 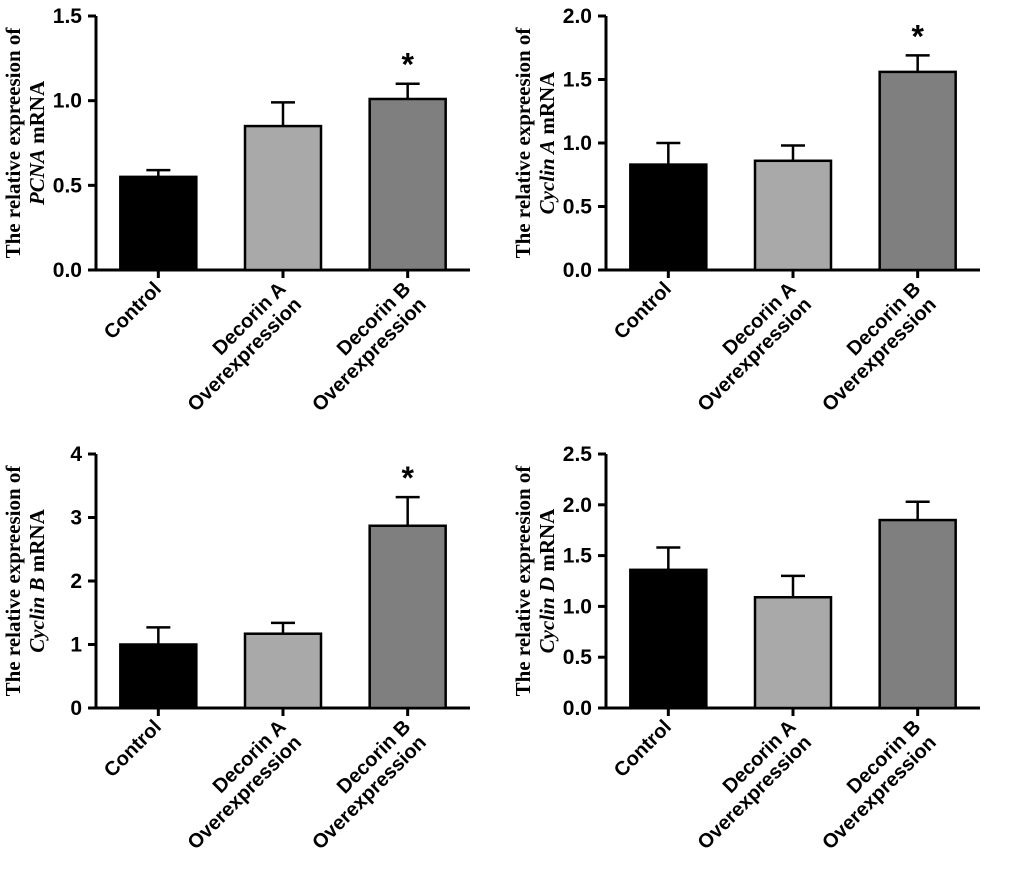 What do you see at coordinates (25, 581) in the screenshot?
I see `y-axis-title: The relative expreesion ofCyclin B mRNA` at bounding box center [25, 581].